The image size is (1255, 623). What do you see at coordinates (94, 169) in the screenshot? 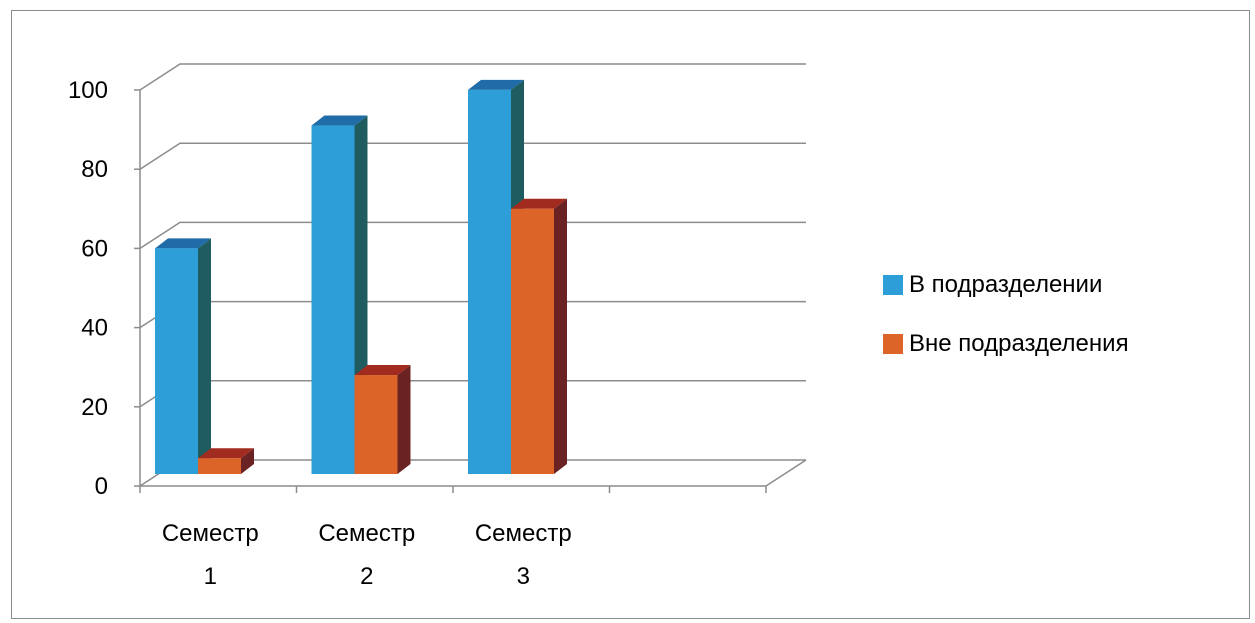
I see `y-tick-label: 80` at bounding box center [94, 169].